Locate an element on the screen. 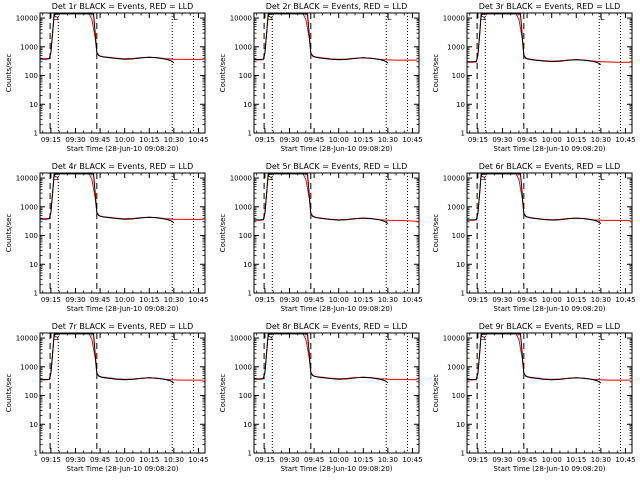 This screenshot has width=640, height=480. panel-title: Det 9r BLACK = Events, RED = LLD is located at coordinates (550, 326).